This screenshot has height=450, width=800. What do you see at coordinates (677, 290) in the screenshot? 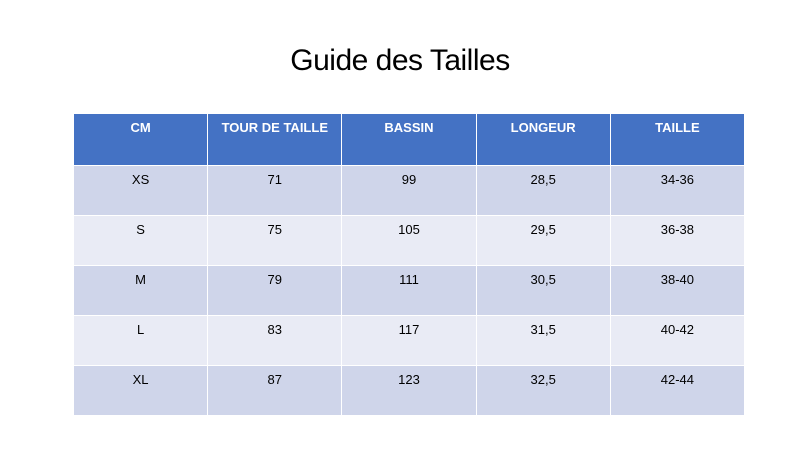
I see `table-cell: 38-40` at bounding box center [677, 290].